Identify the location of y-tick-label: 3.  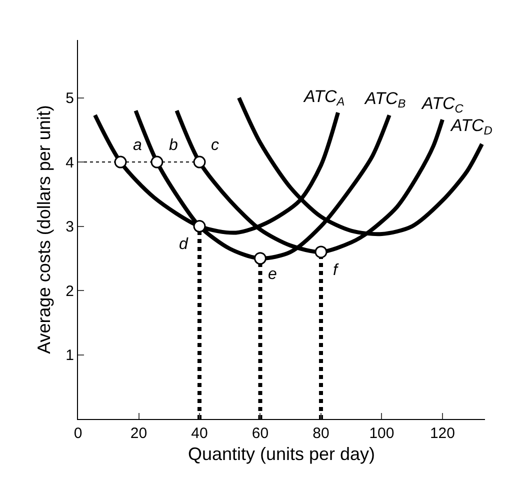
(70, 227).